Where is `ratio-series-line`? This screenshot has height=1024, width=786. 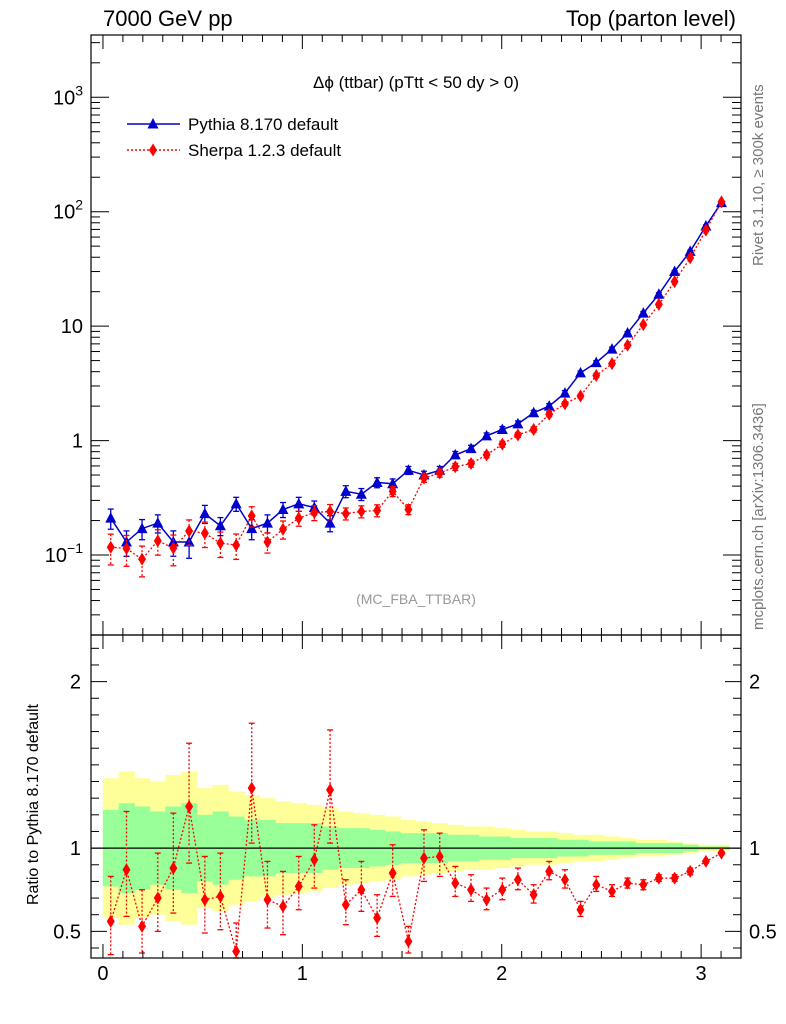 ratio-series-line is located at coordinates (416, 870).